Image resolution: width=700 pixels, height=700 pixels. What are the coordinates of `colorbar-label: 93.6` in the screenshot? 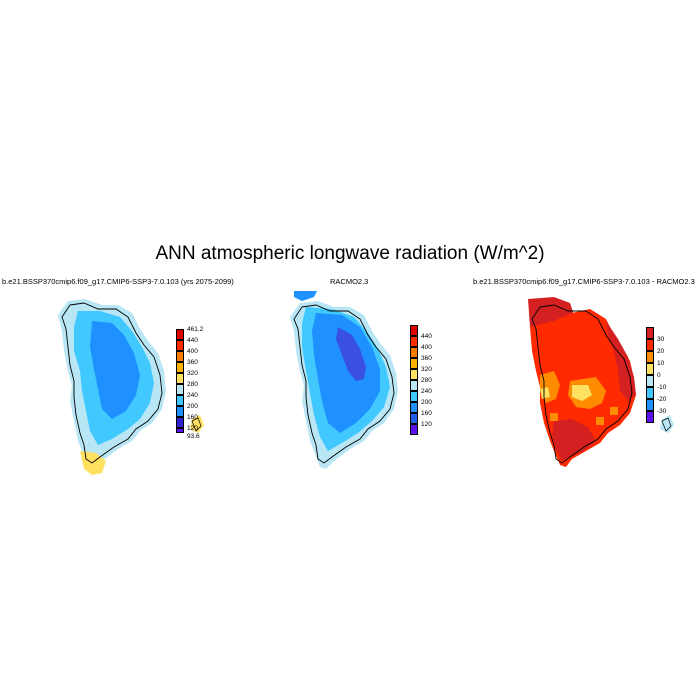 It's located at (193, 436).